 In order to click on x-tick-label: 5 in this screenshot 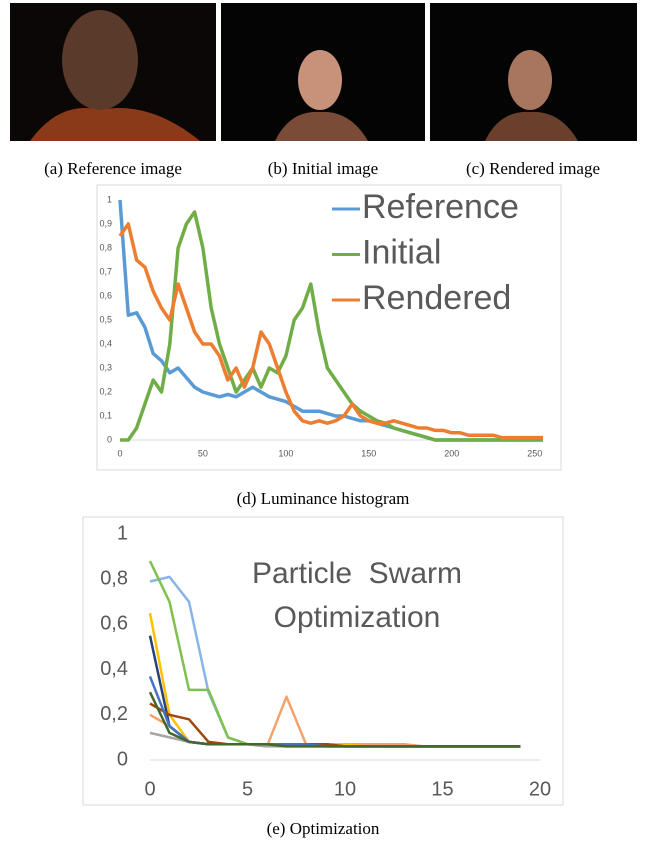, I will do `click(247, 789)`.